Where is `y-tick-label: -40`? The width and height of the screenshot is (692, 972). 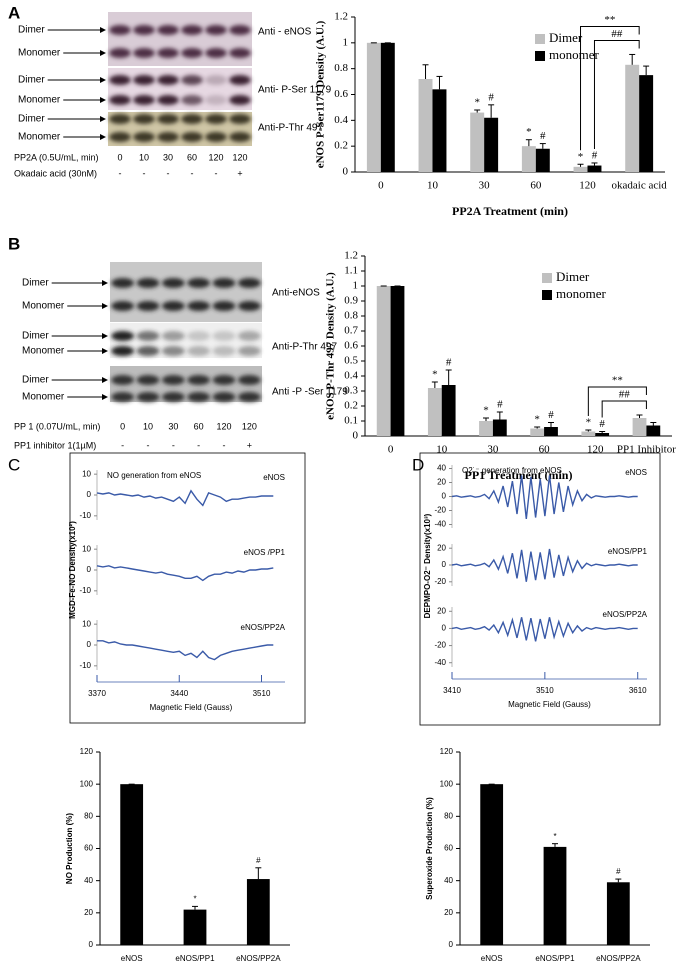 y-tick-label: -40 is located at coordinates (440, 524).